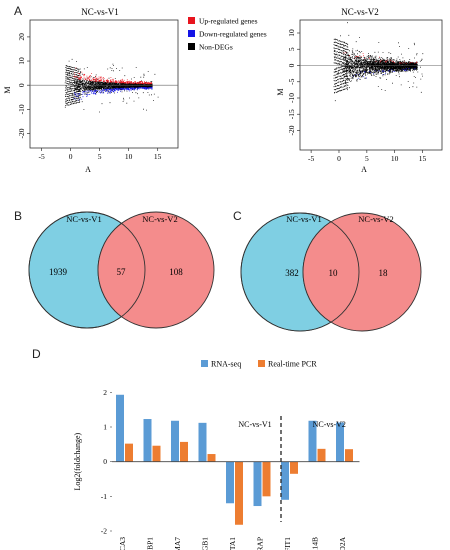 The image size is (450, 550). What do you see at coordinates (260, 543) in the screenshot?
I see `bar-category-label: GABARAP` at bounding box center [260, 543].